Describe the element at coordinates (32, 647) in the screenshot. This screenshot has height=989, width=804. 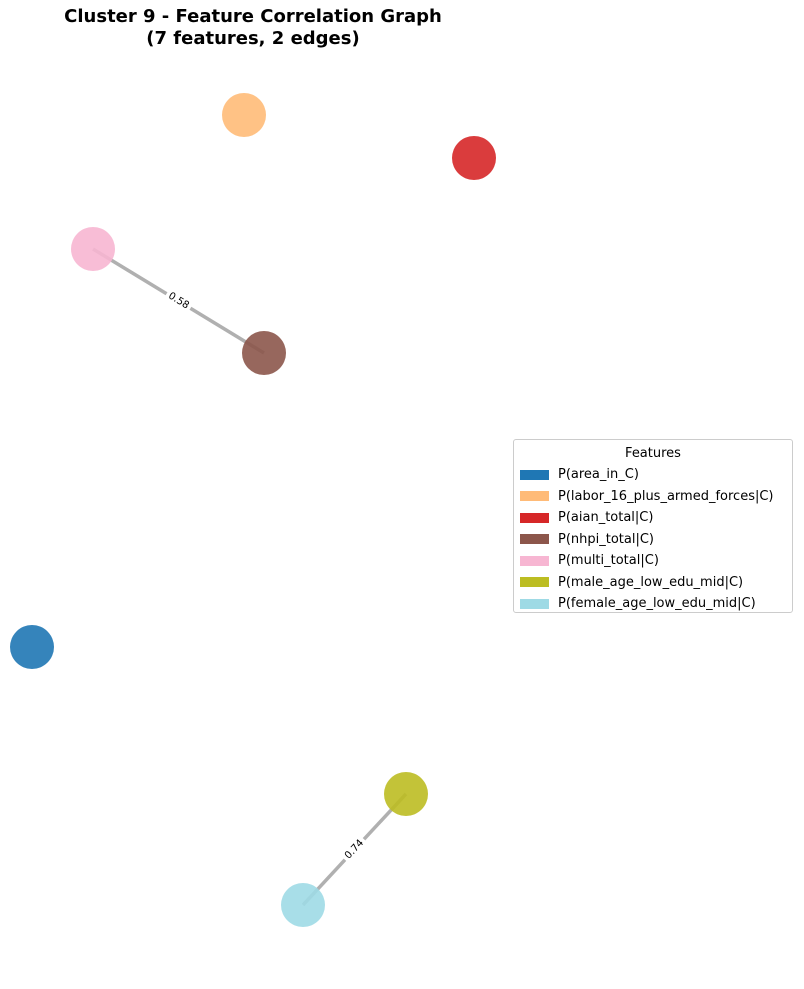
I see `node-area_in_C` at that location.